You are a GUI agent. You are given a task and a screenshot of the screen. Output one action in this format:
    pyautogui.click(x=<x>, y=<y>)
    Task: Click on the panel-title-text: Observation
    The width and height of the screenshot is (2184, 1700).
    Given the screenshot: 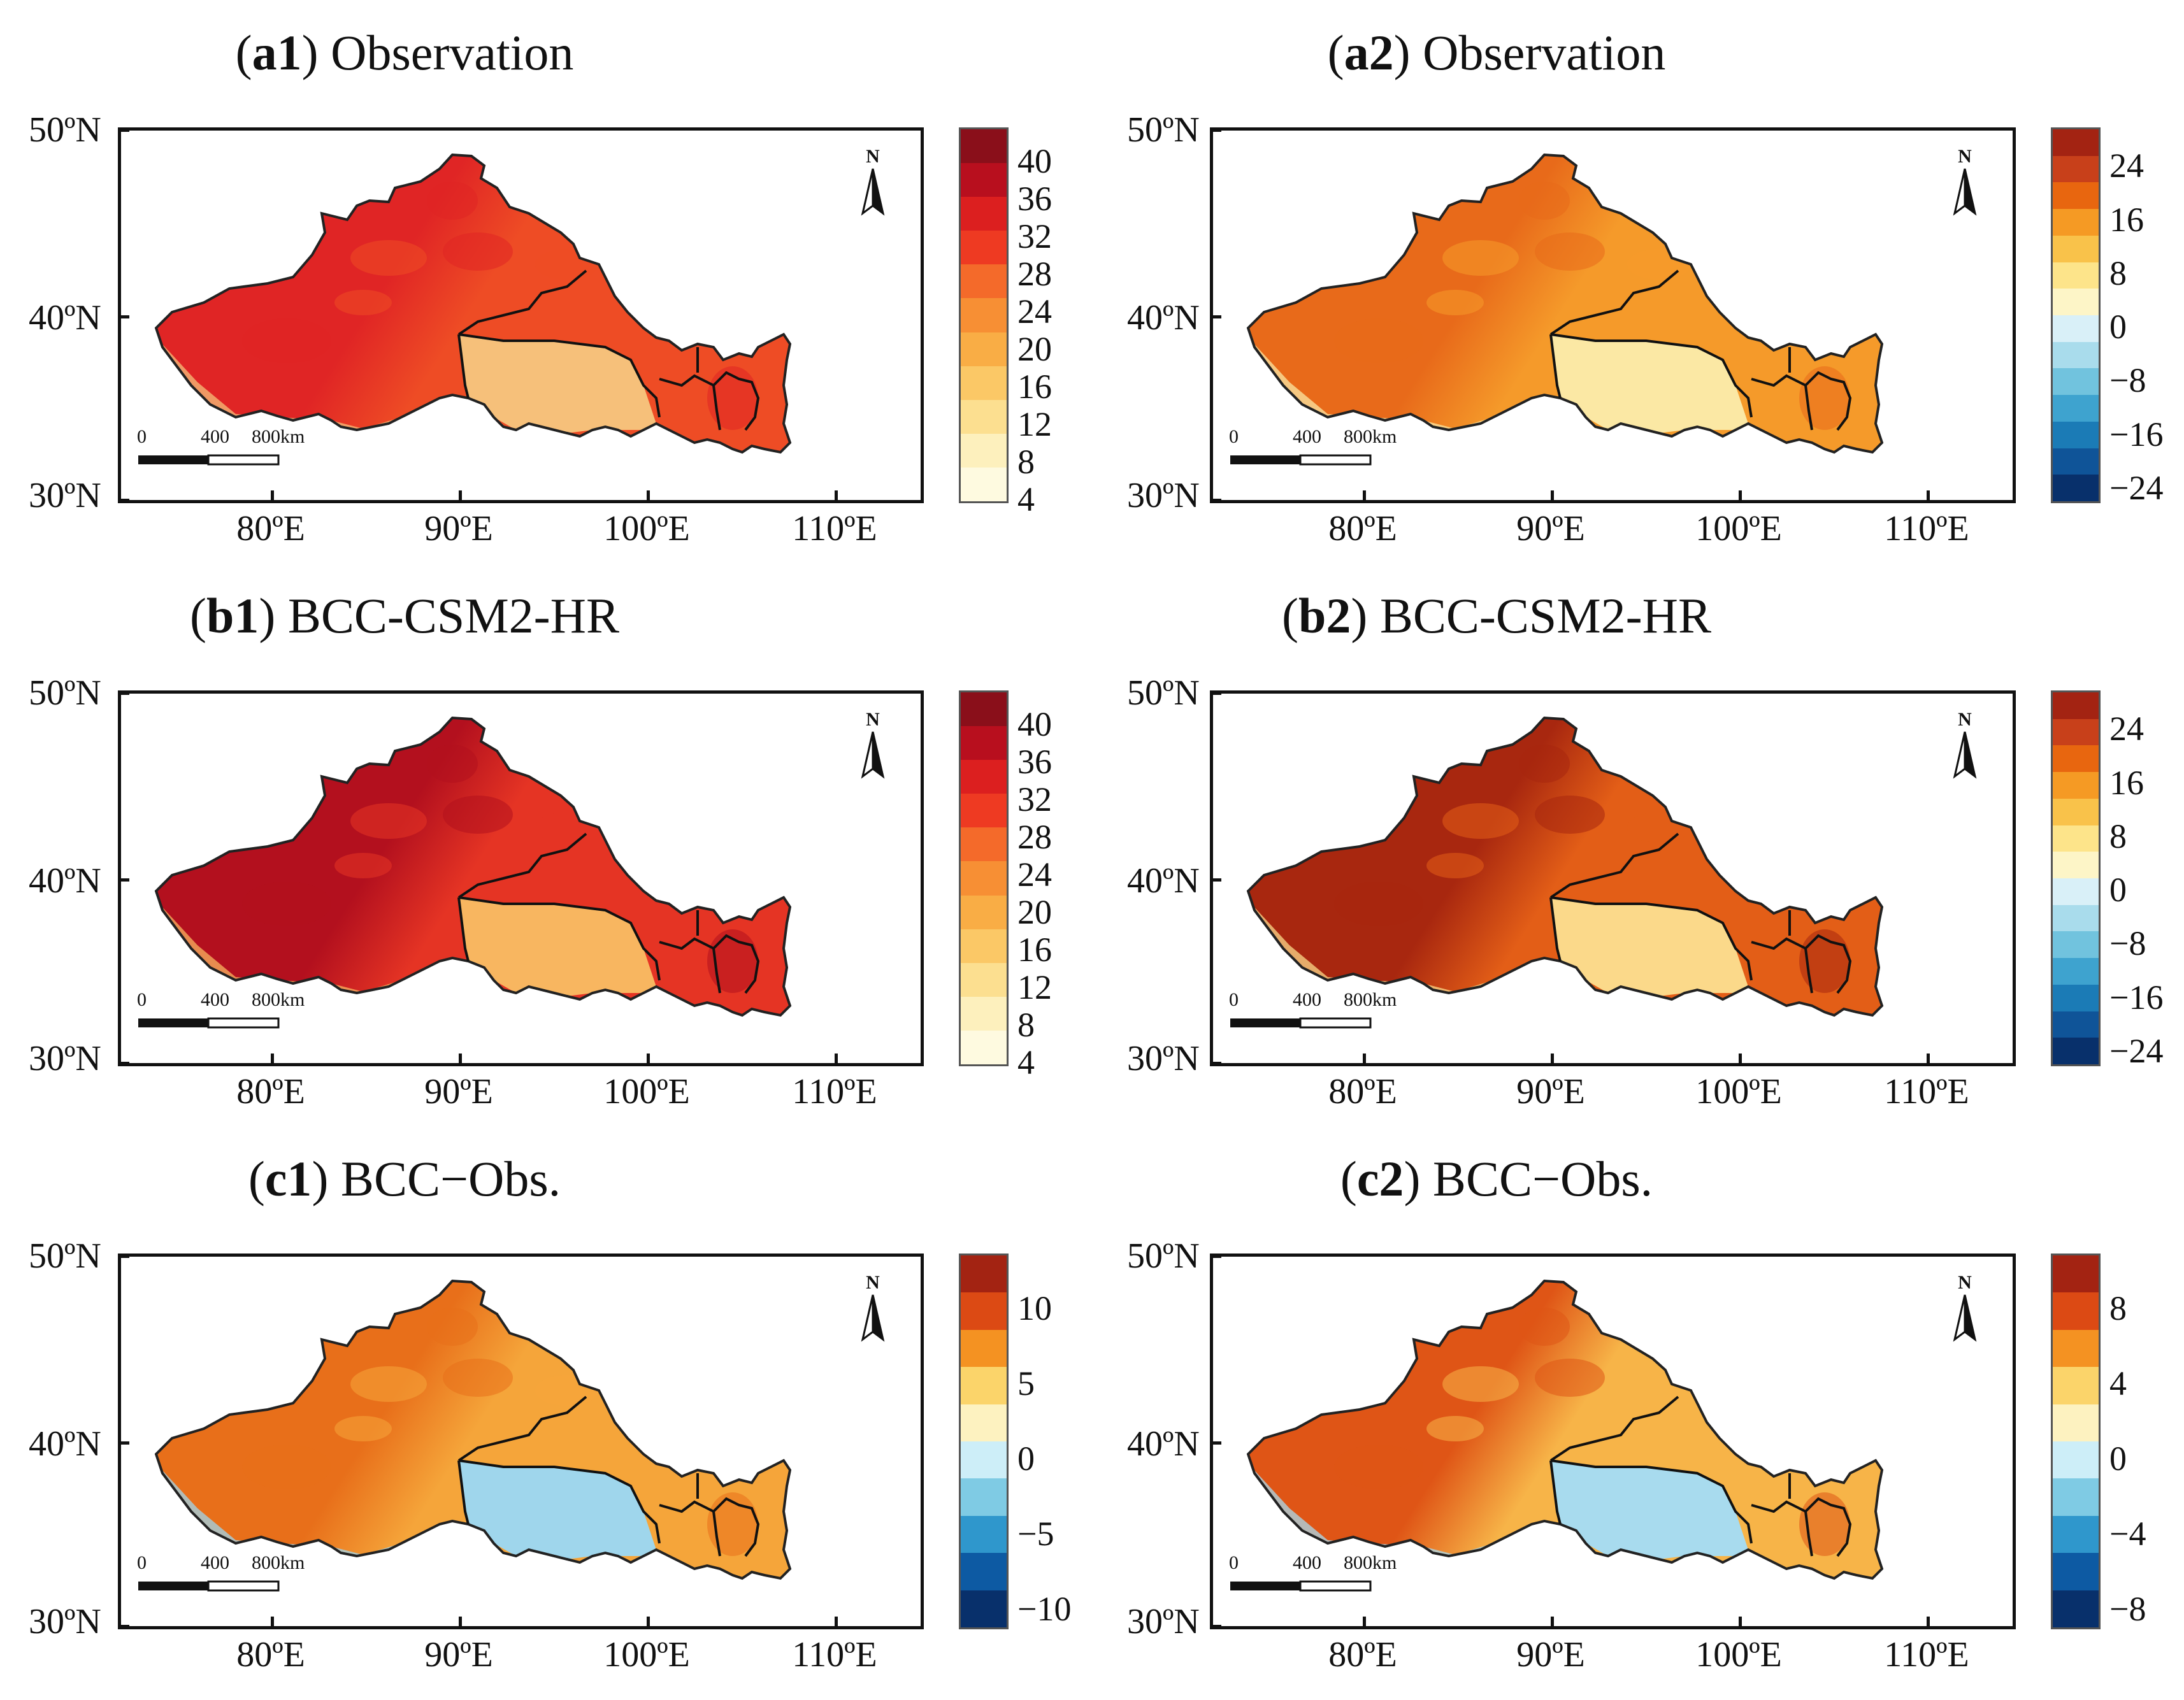 What is the action you would take?
    pyautogui.click(x=1544, y=52)
    